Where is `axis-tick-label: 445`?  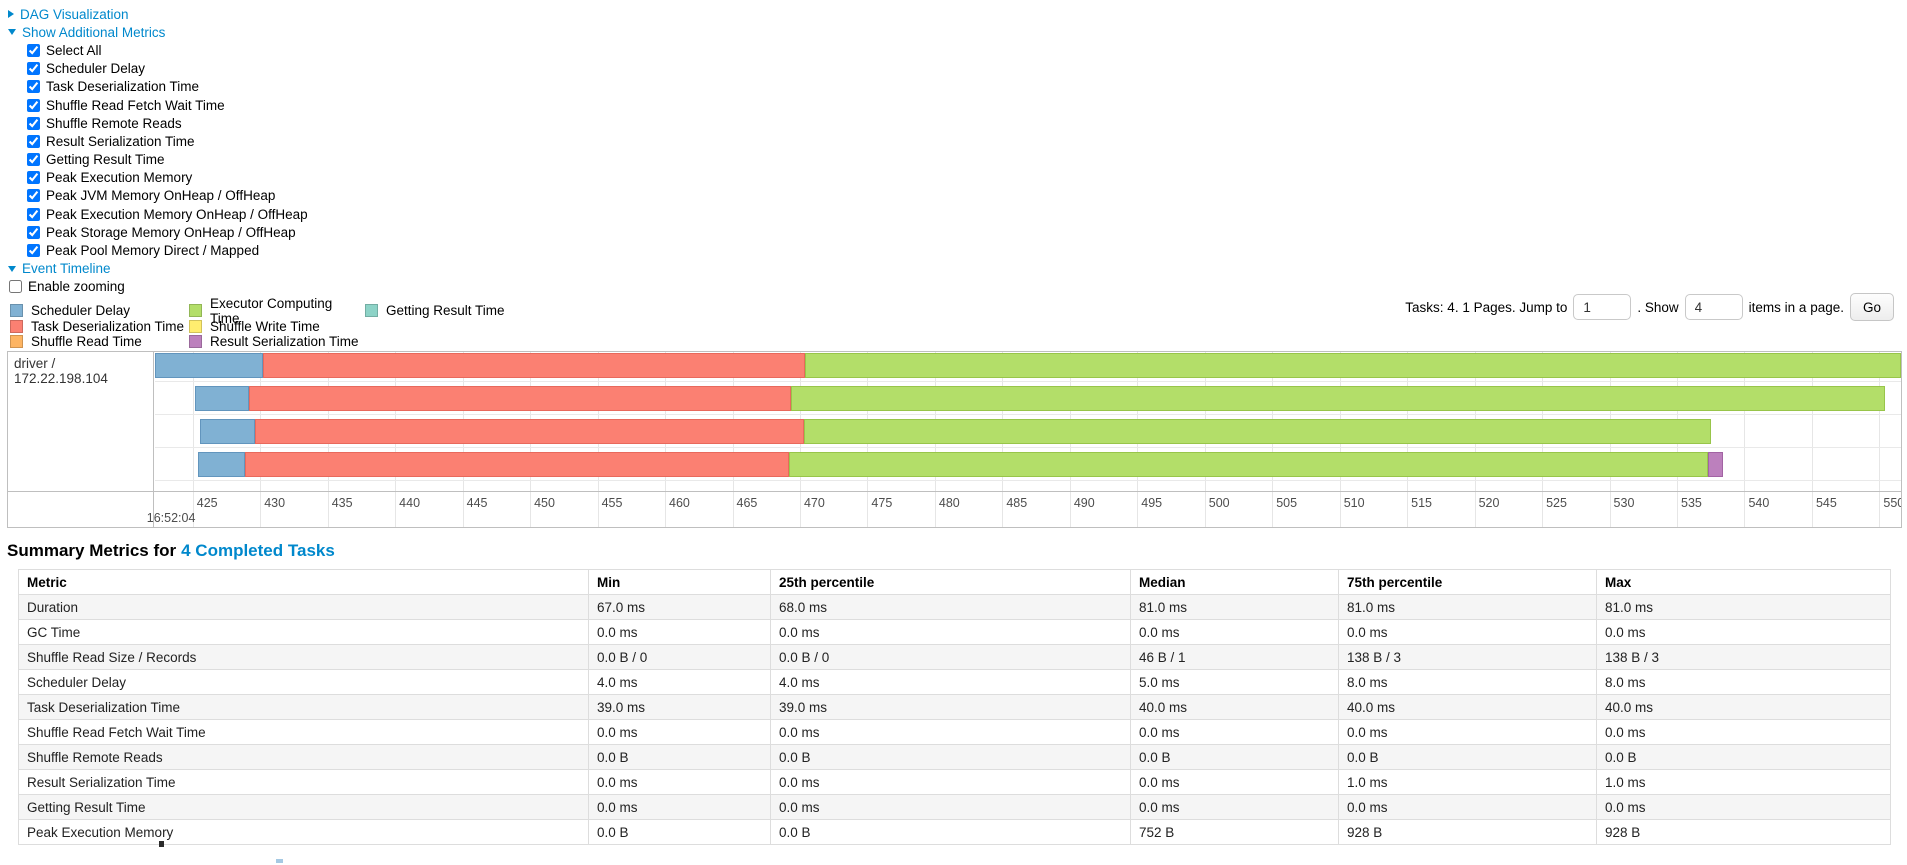 axis-tick-label: 445 is located at coordinates (477, 503).